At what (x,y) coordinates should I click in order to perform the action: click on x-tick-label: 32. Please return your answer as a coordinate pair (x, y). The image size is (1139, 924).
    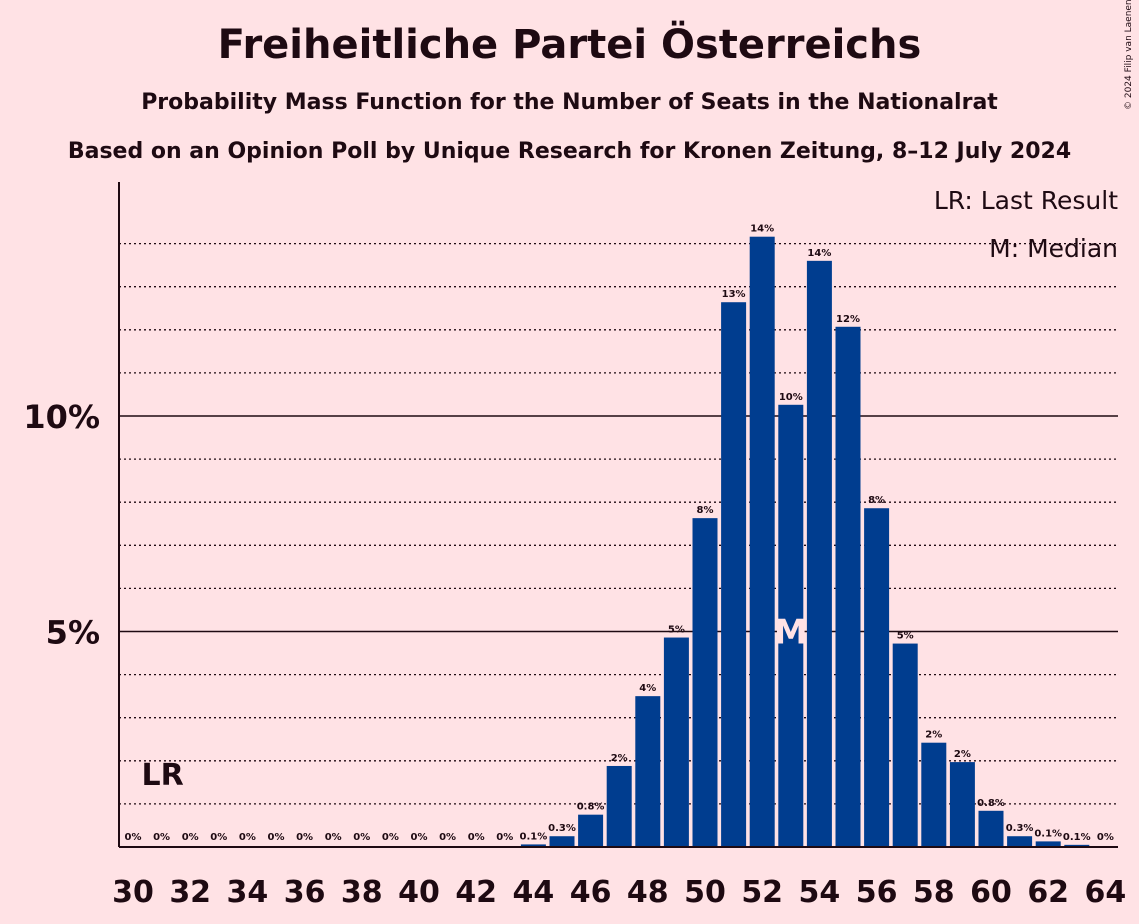
    Looking at the image, I should click on (190, 892).